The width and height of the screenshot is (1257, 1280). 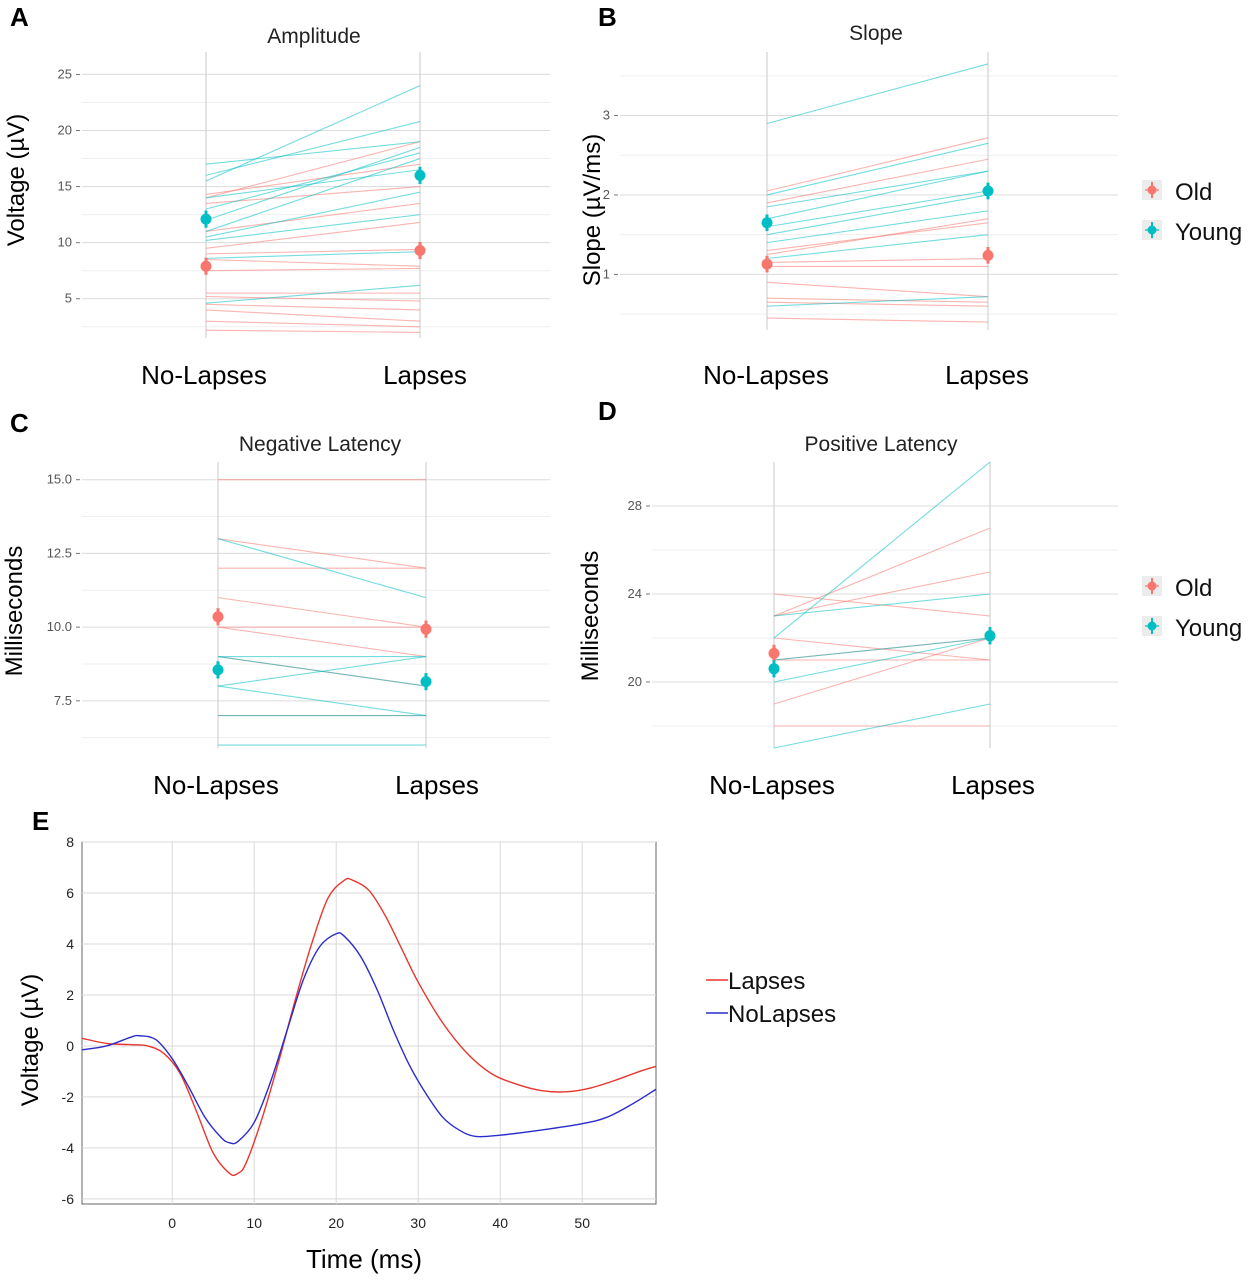 I want to click on panel-letter-e: E, so click(x=40, y=821).